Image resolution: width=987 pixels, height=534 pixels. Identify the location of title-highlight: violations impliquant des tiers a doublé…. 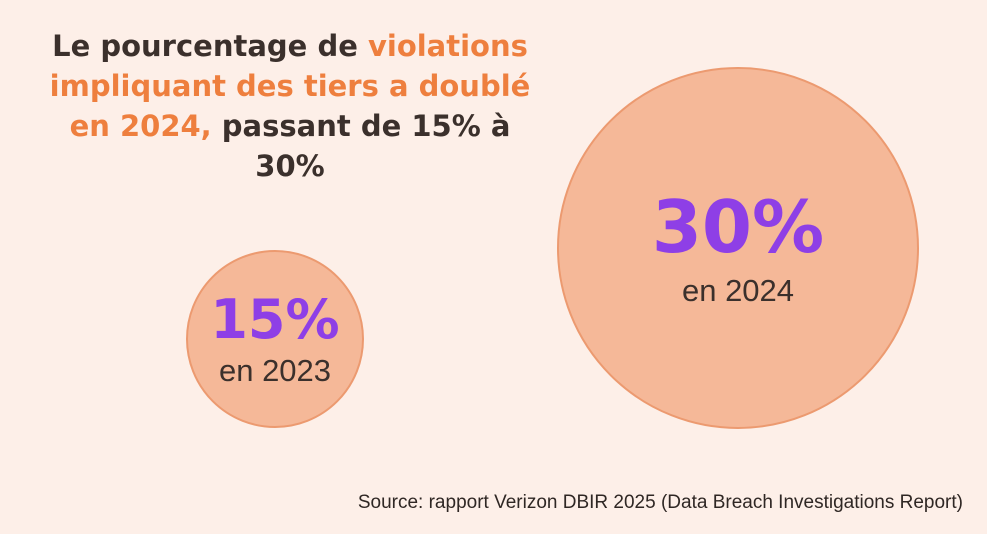
(290, 86).